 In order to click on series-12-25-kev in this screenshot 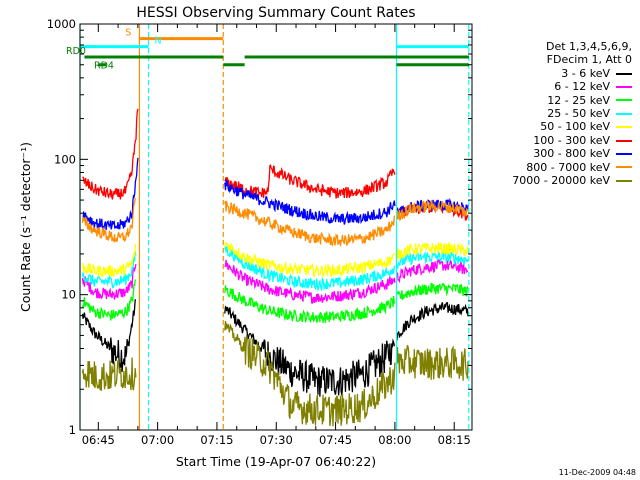, I will do `click(275, 301)`.